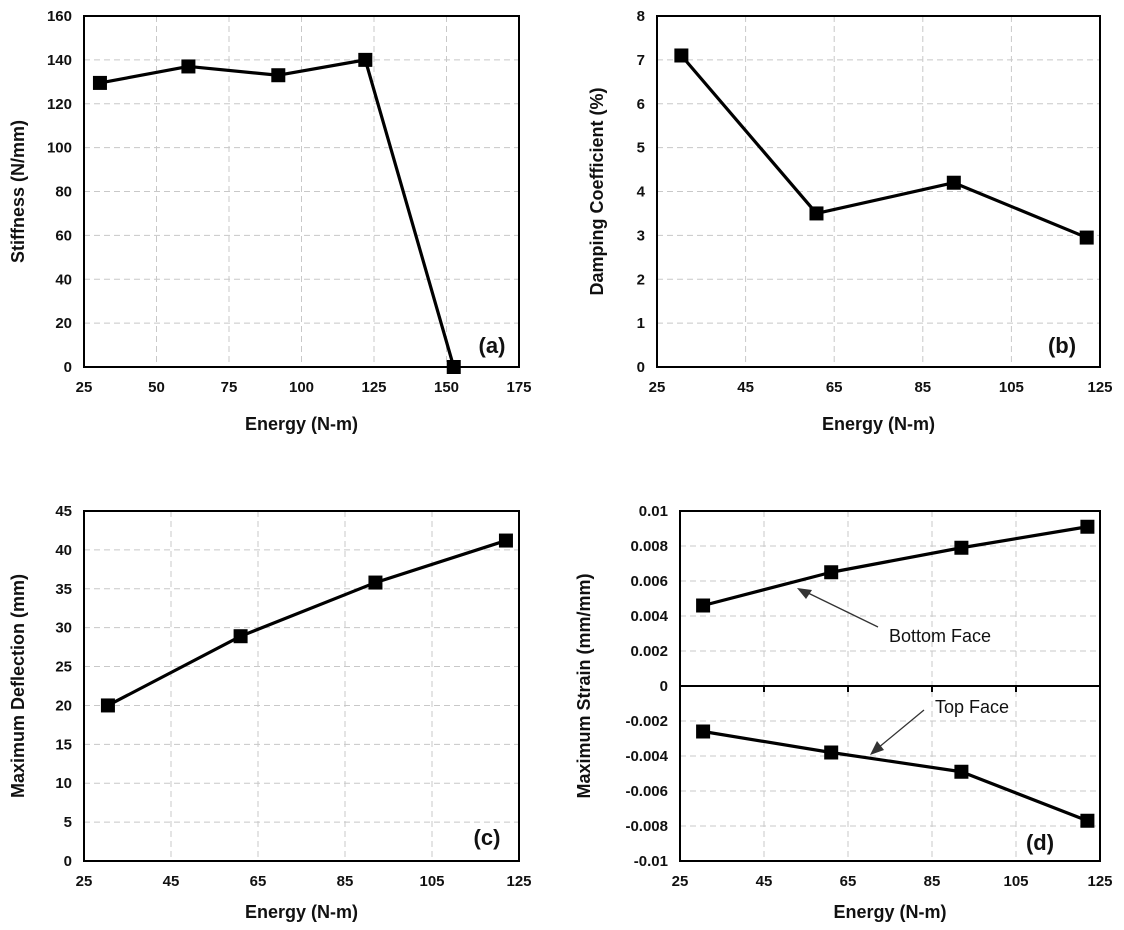  I want to click on y-tick-label: -0.004, so click(646, 756).